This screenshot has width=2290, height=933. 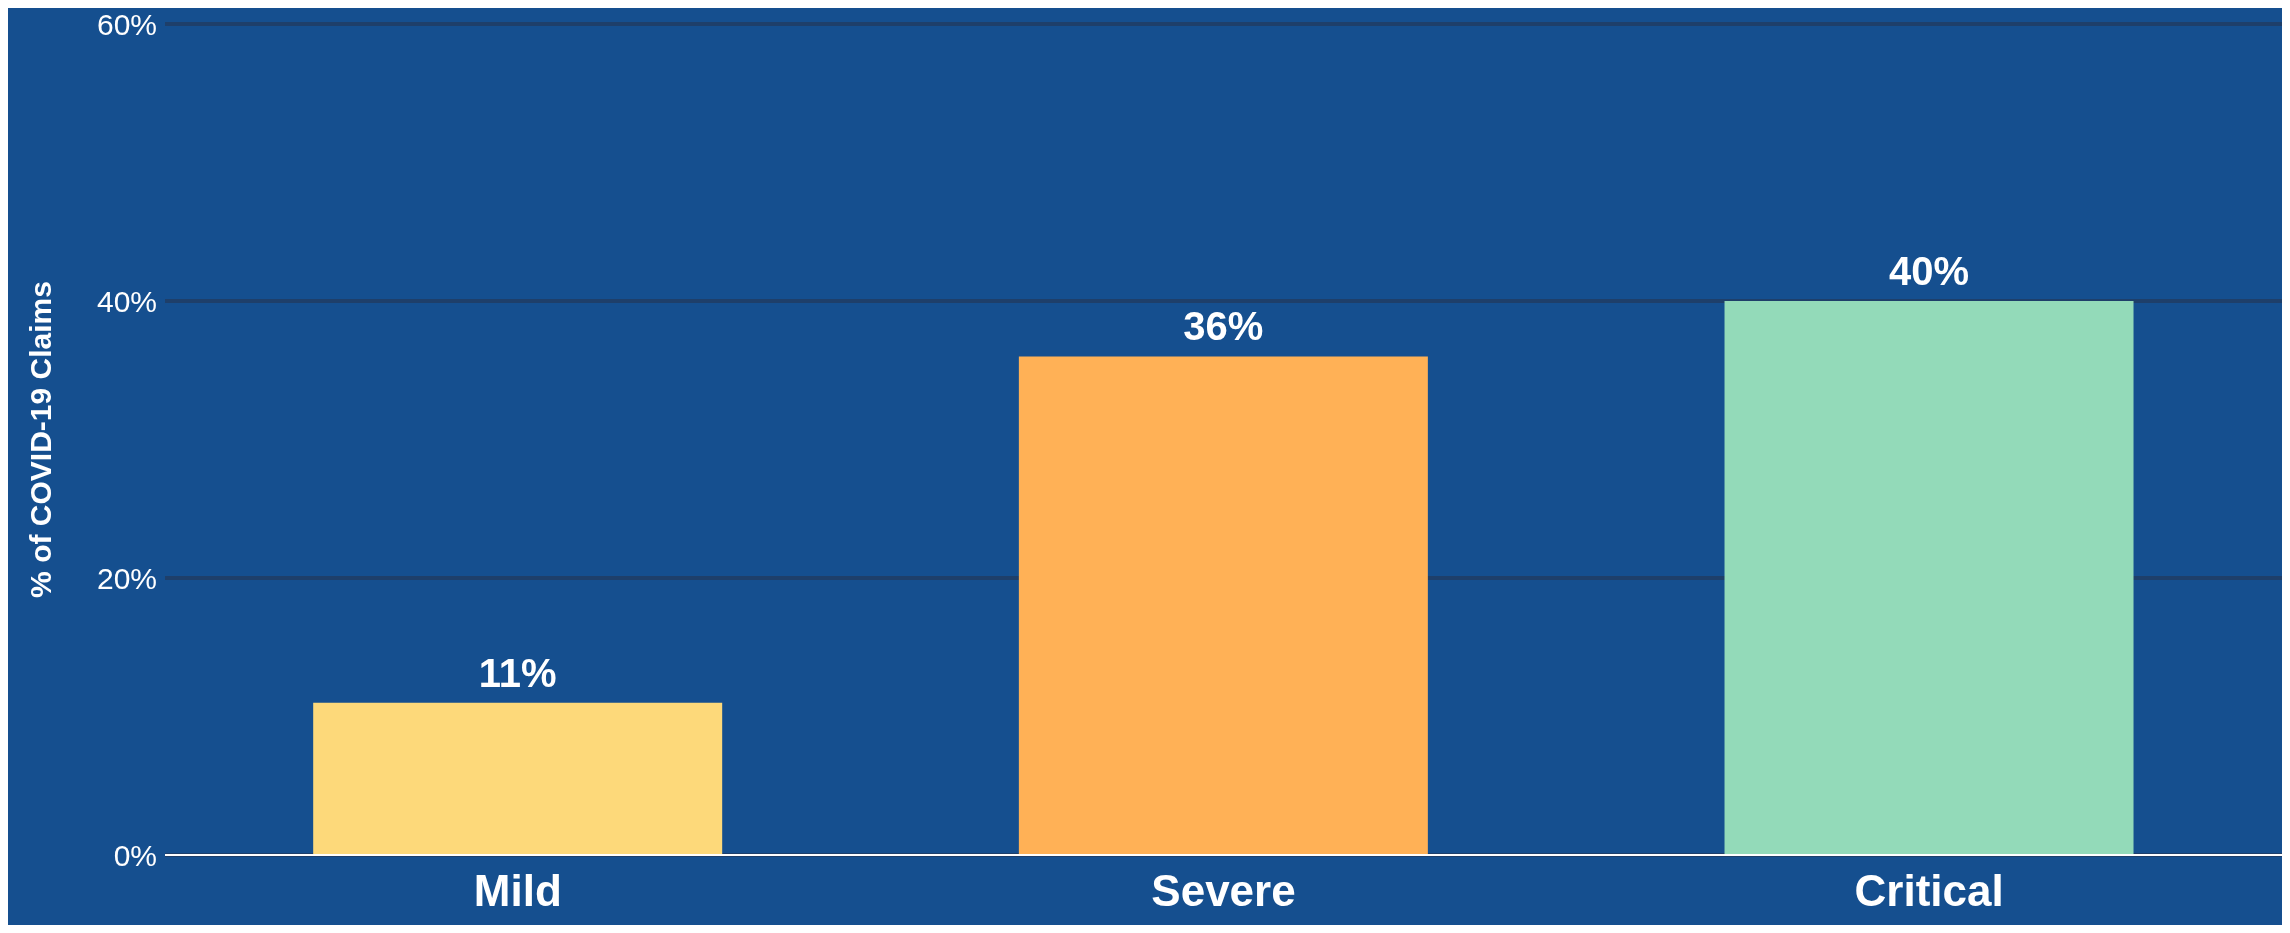 What do you see at coordinates (40, 439) in the screenshot?
I see `y-axis-title: % of COVID-19 Claims` at bounding box center [40, 439].